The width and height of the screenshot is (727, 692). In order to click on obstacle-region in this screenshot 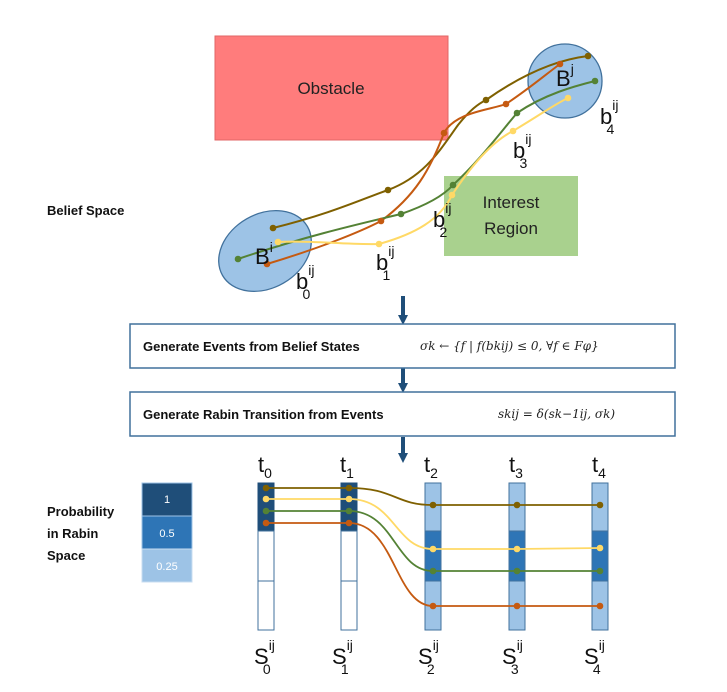, I will do `click(331, 88)`.